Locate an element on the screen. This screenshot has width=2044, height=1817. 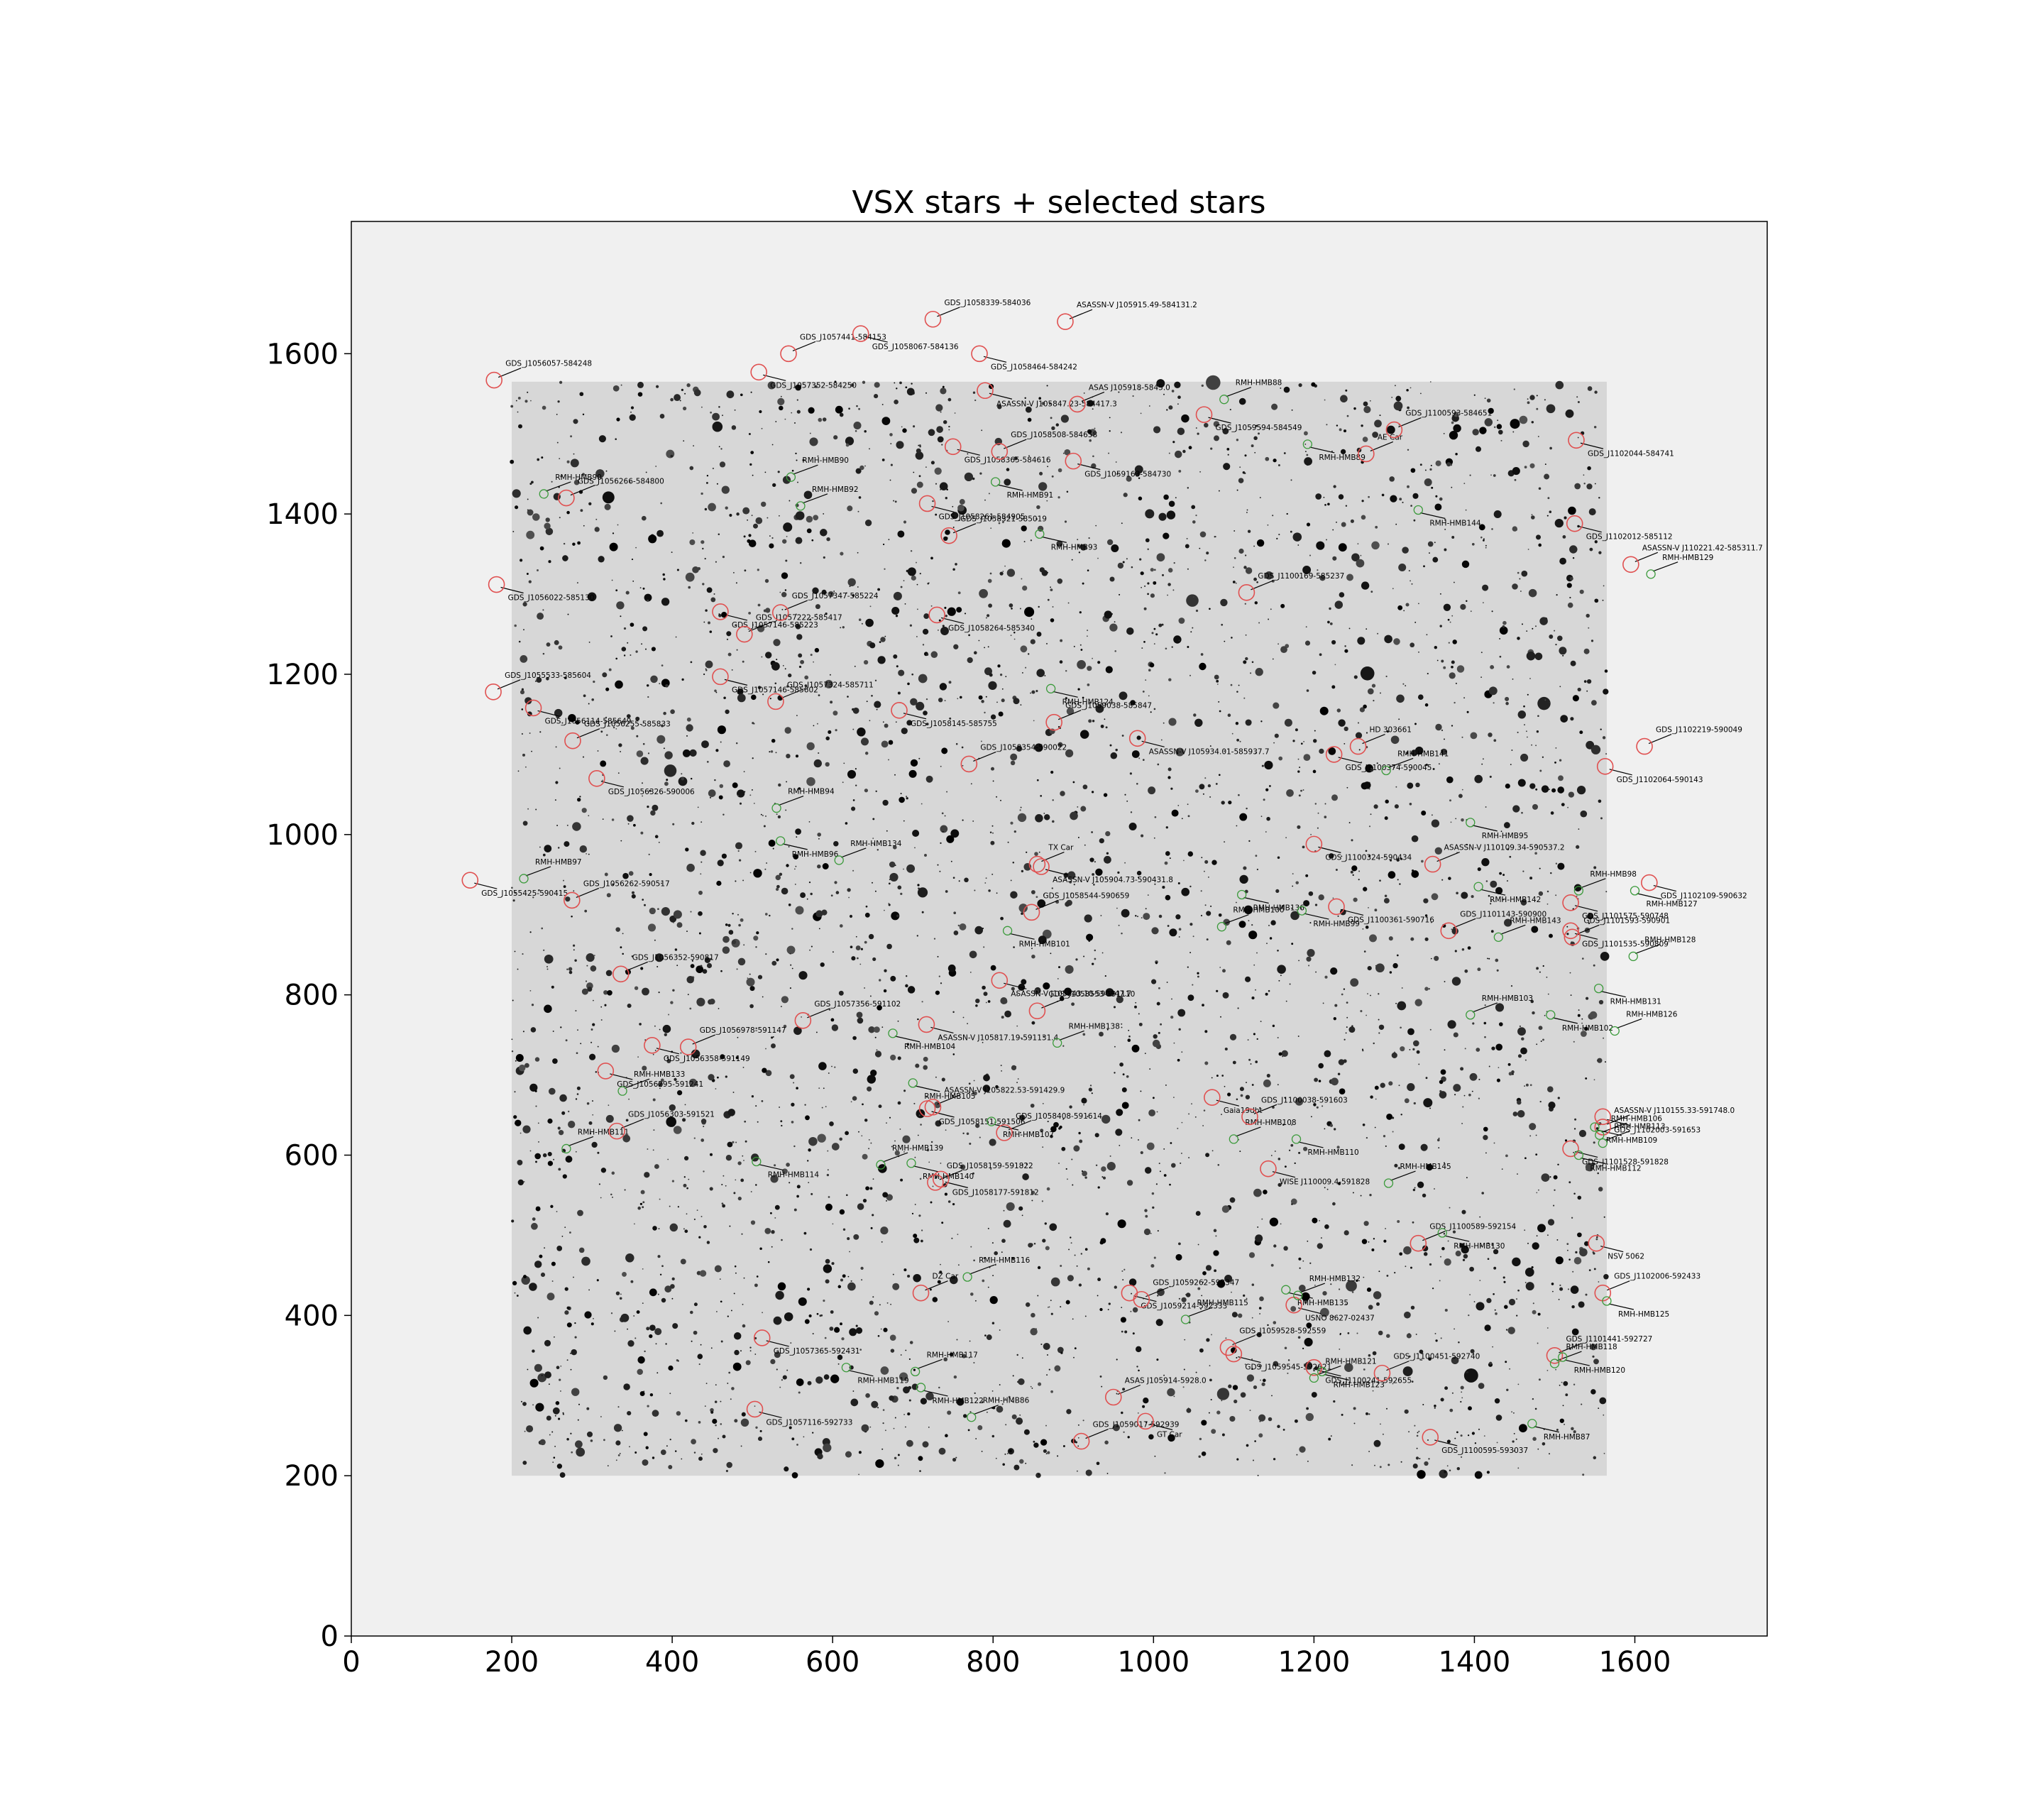
vsx-star-label: HD 303661 is located at coordinates (1391, 730).